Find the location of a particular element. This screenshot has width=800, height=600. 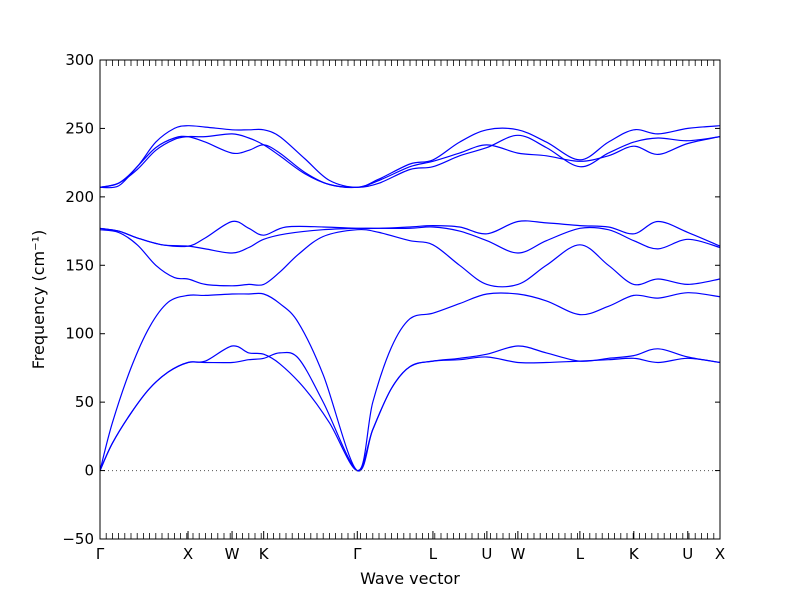

y-tick-label: 250 is located at coordinates (79, 128).